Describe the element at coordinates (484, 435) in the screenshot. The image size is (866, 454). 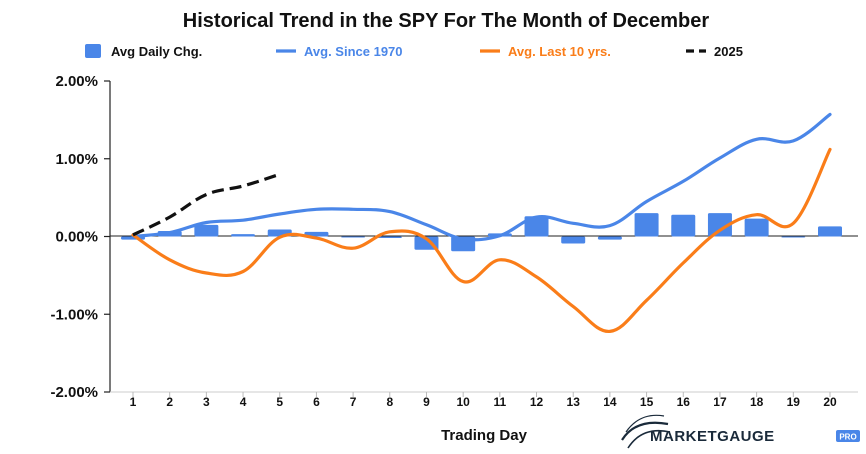
I see `x-axis-label: Trading Day` at that location.